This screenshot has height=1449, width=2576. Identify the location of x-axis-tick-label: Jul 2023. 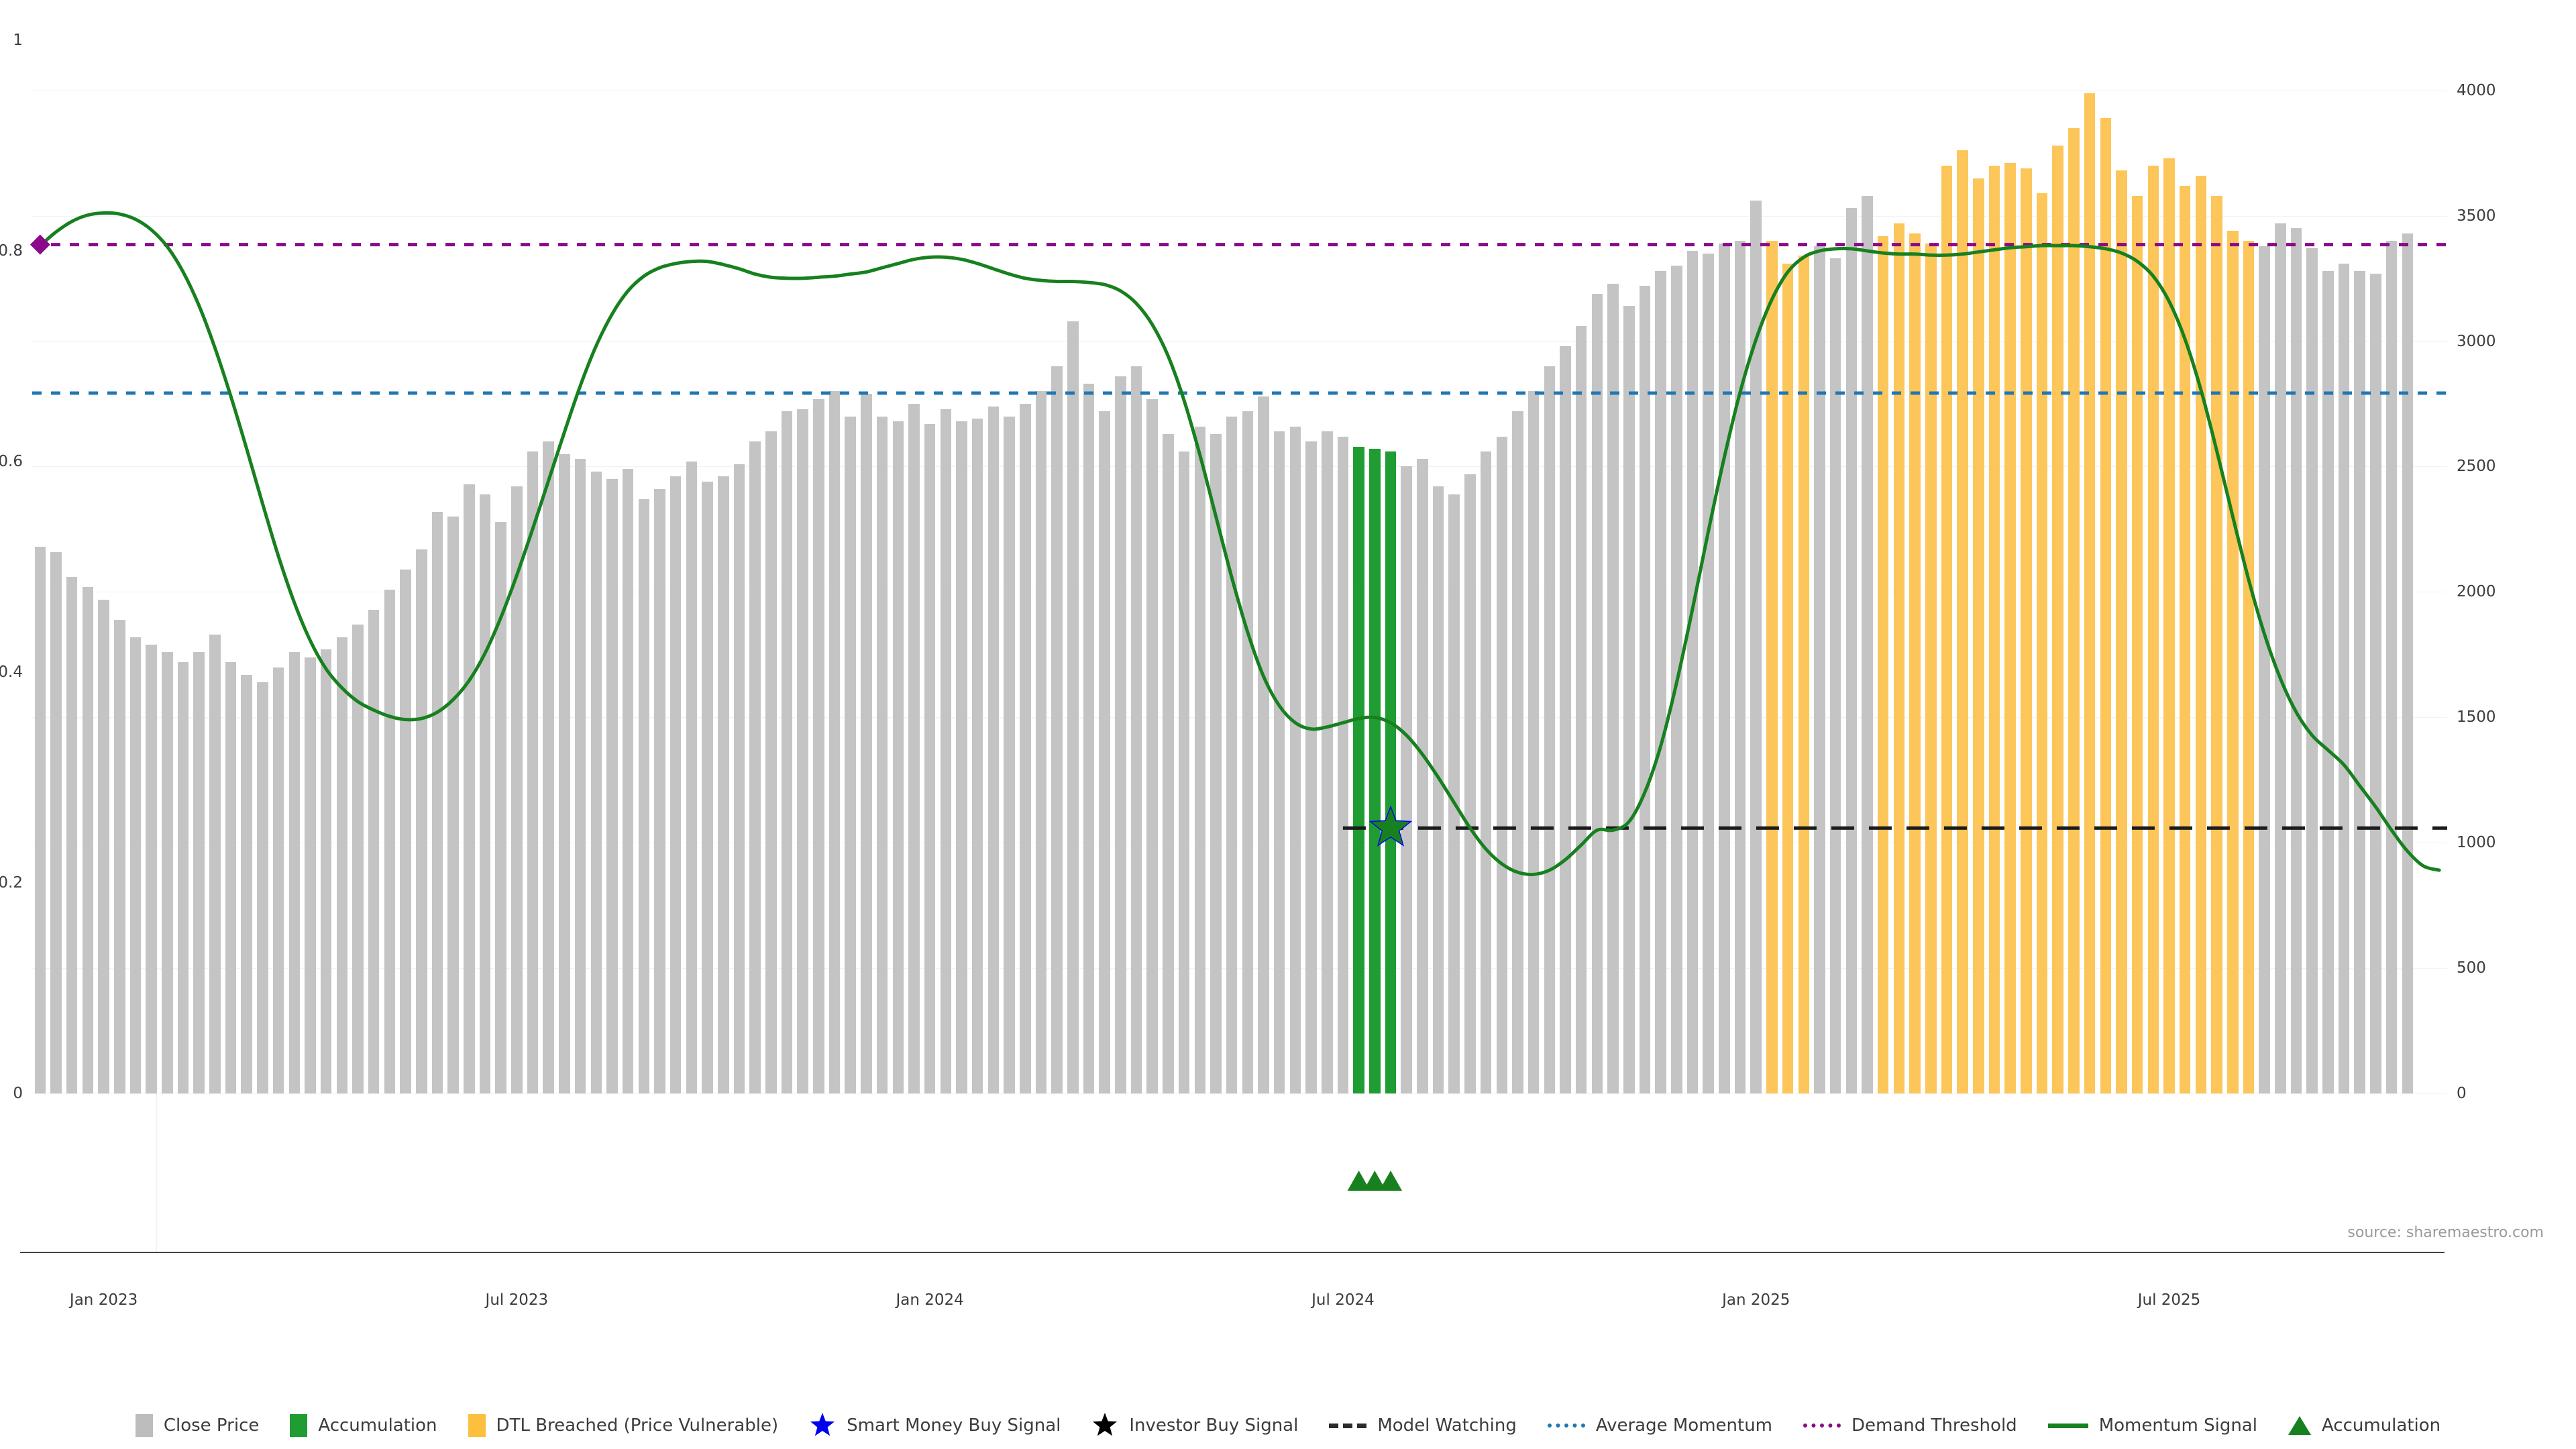
(517, 1300).